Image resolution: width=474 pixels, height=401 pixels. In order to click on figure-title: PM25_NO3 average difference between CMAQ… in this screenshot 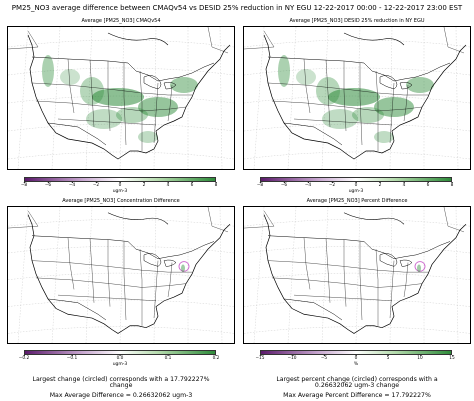, I will do `click(237, 8)`.